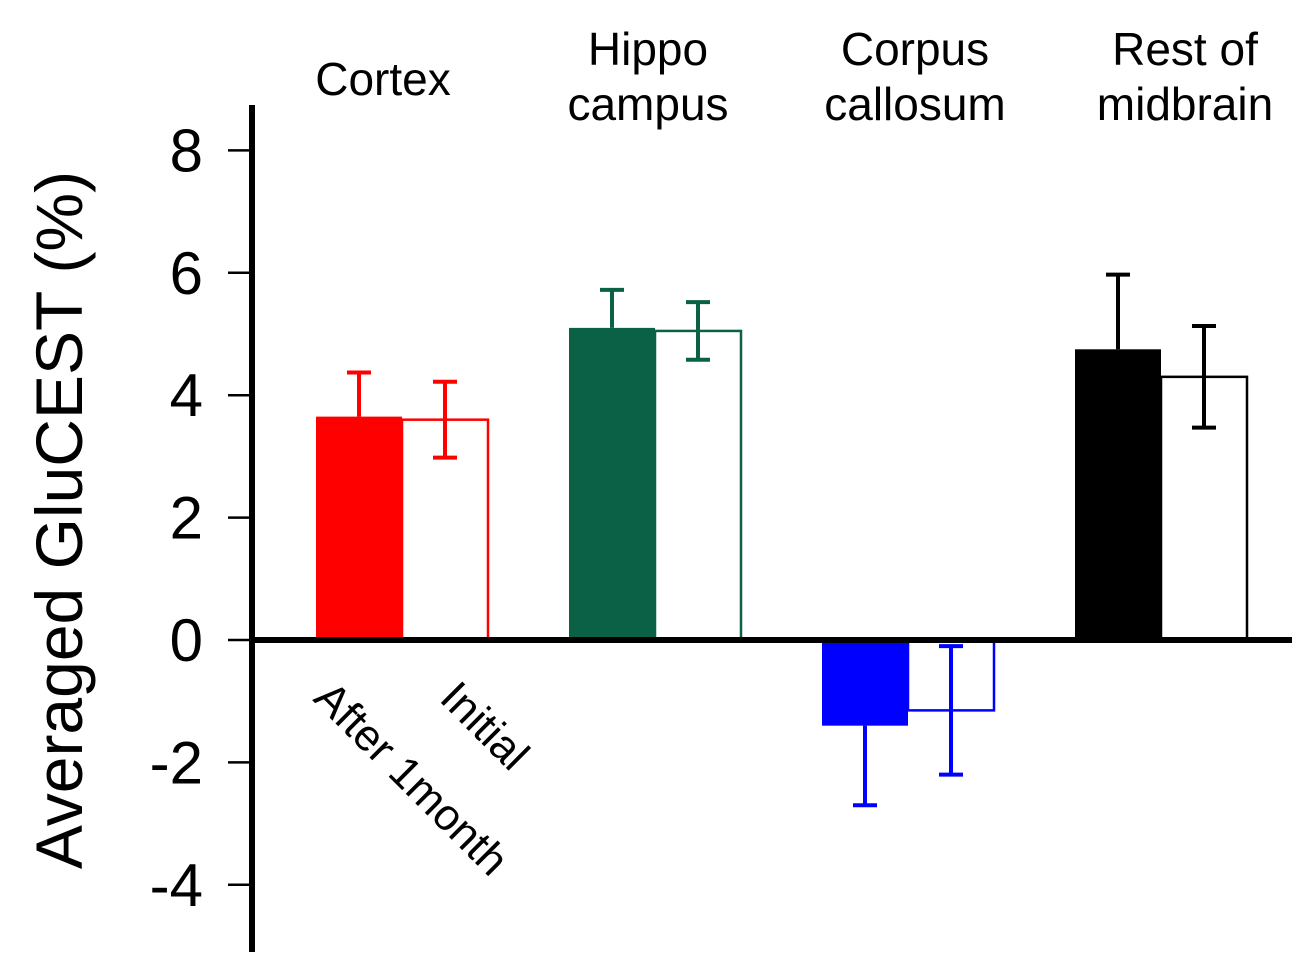 The height and width of the screenshot is (974, 1310). Describe the element at coordinates (1185, 104) in the screenshot. I see `group-title-rest-of-midbrain: midbrain` at that location.